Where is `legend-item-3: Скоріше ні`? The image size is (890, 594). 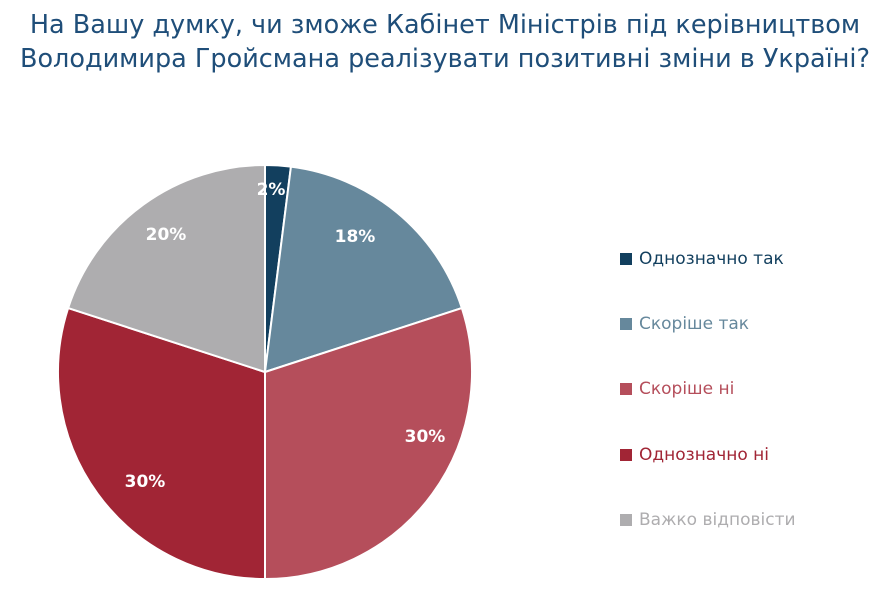
legend-item-3: Скоріше ні is located at coordinates (677, 389).